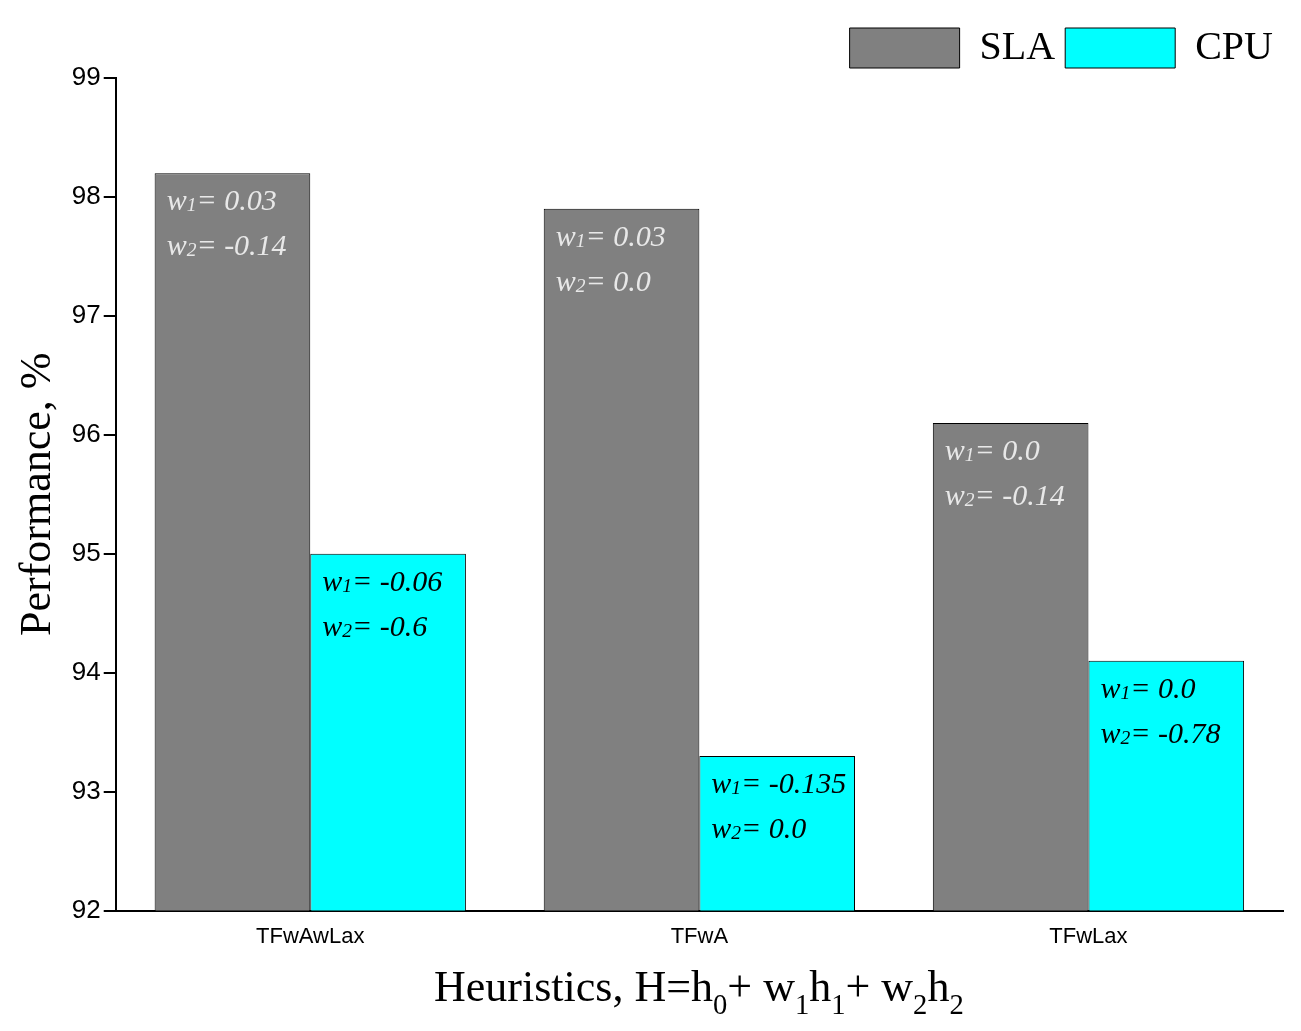  I want to click on y-tick-label: 96, so click(86, 433).